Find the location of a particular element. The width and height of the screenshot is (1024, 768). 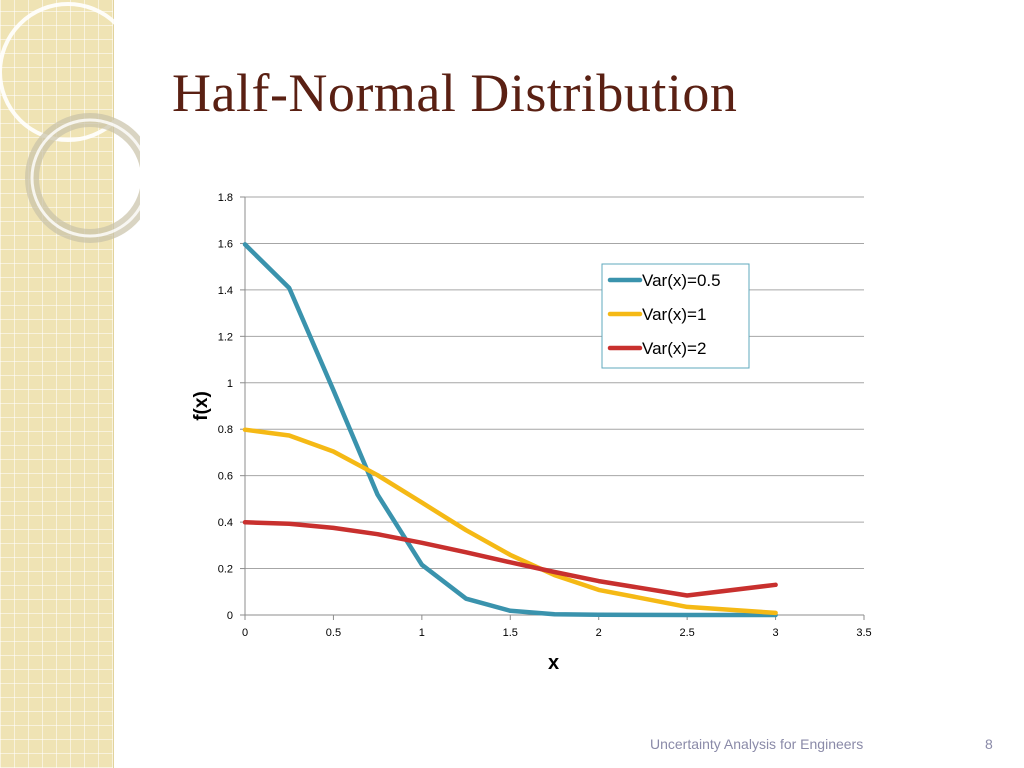

legend-label-3: Var(x)=2 is located at coordinates (674, 348).